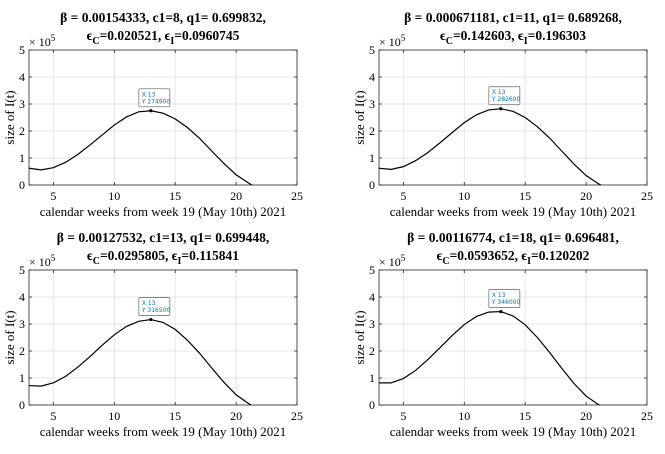 Image resolution: width=665 pixels, height=454 pixels. Describe the element at coordinates (156, 101) in the screenshot. I see `datatip-y-label: Y 274900` at that location.